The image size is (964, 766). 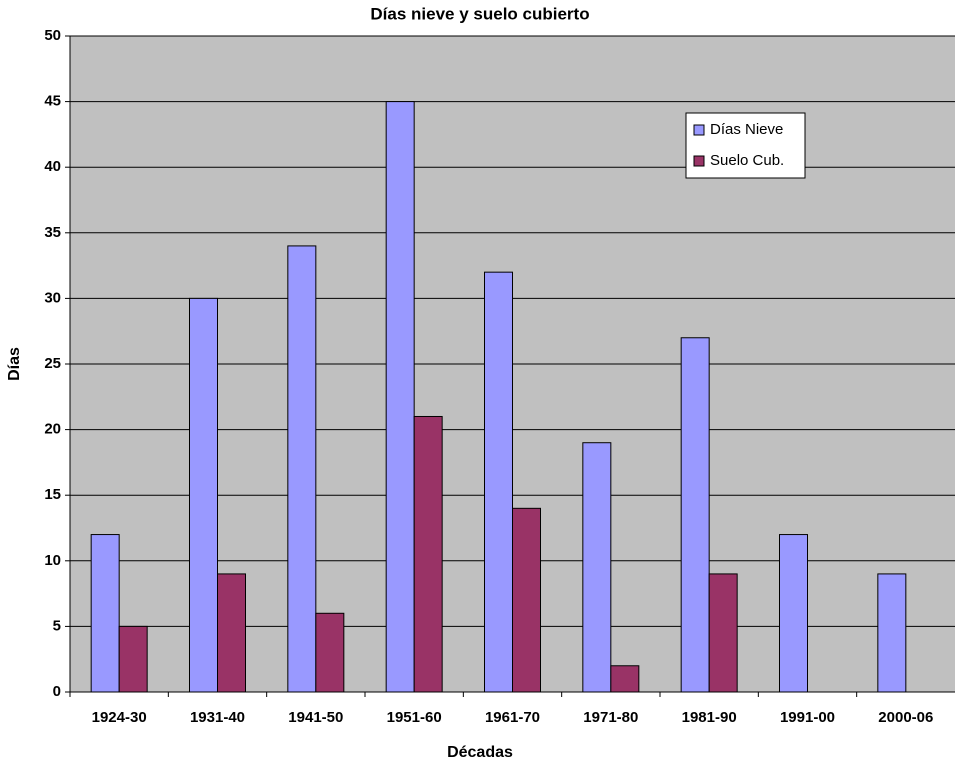 I want to click on y-tick-label: 10, so click(x=52, y=560).